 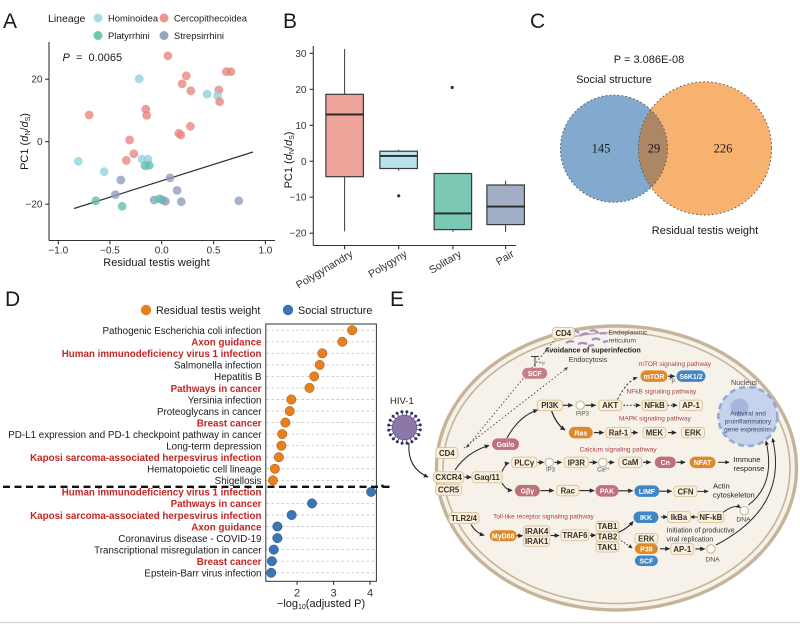 I want to click on svg-text:Toll-like receptor signaling: Toll-like receptor signaling pathway, so click(x=544, y=517).